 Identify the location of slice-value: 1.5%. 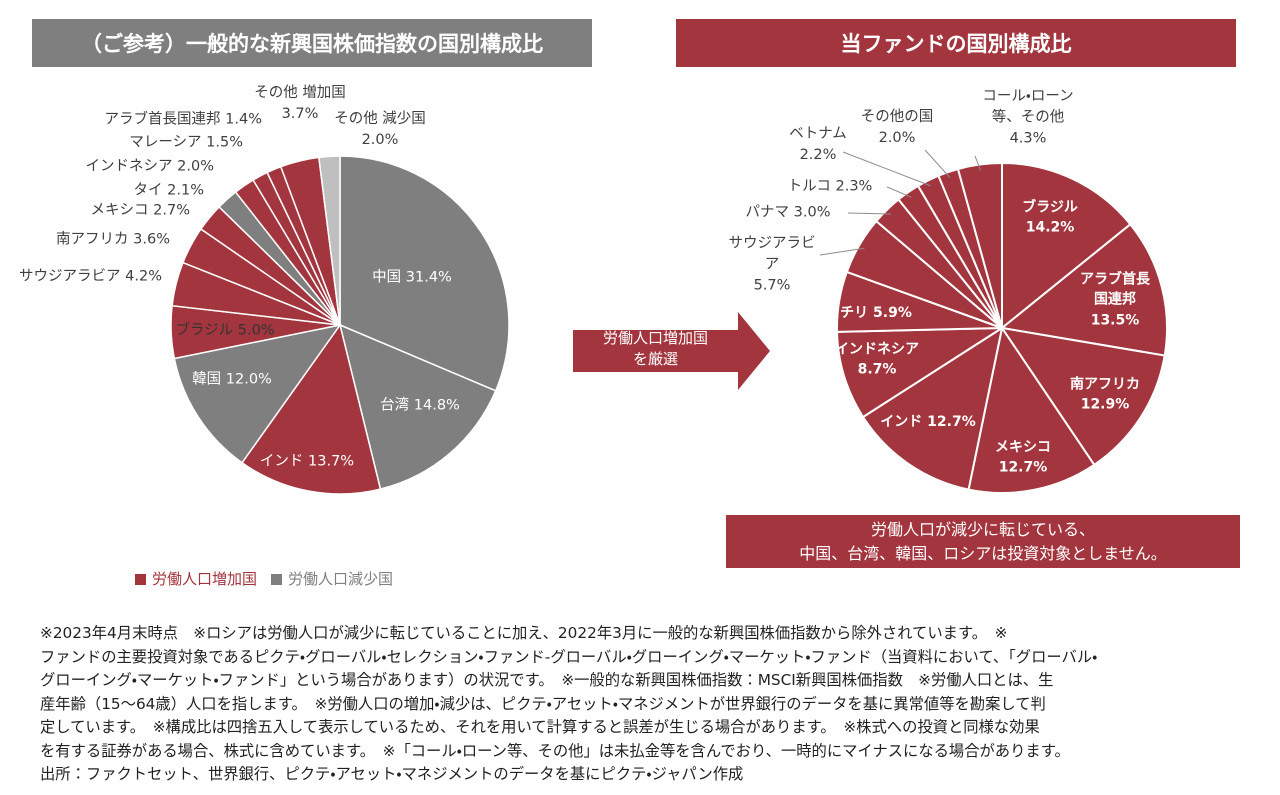
(224, 142).